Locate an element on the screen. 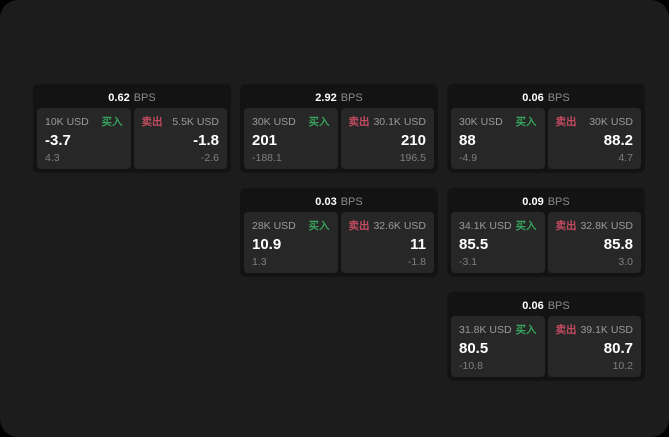 This screenshot has width=669, height=437. sell-tile: 卖出 39.1K USD 80.7 10.2 is located at coordinates (594, 346).